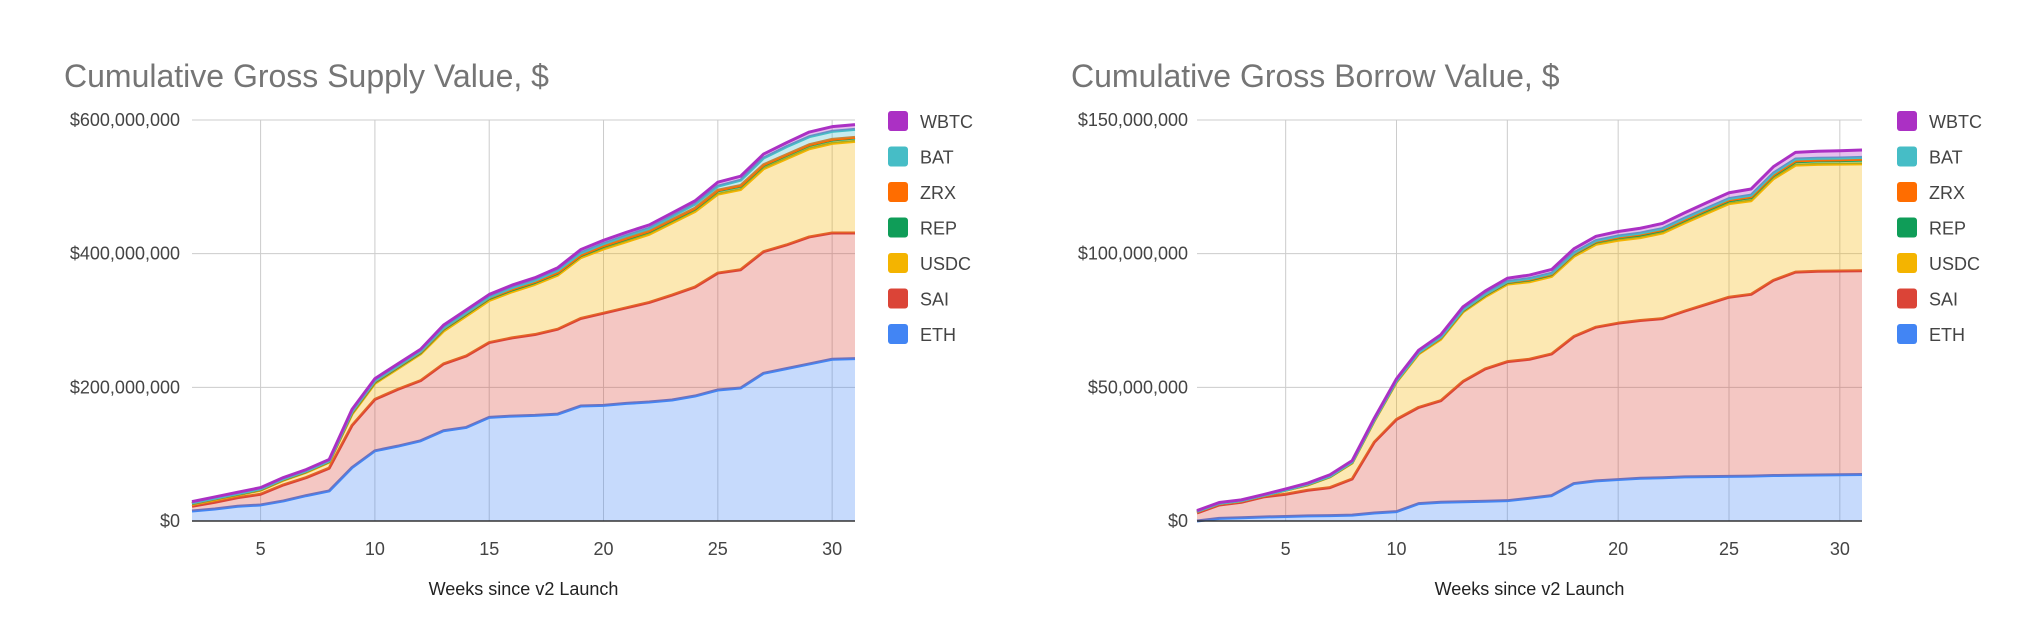 This screenshot has height=634, width=2044. What do you see at coordinates (524, 589) in the screenshot?
I see `supply-x-axis-title: Weeks since v2 Launch` at bounding box center [524, 589].